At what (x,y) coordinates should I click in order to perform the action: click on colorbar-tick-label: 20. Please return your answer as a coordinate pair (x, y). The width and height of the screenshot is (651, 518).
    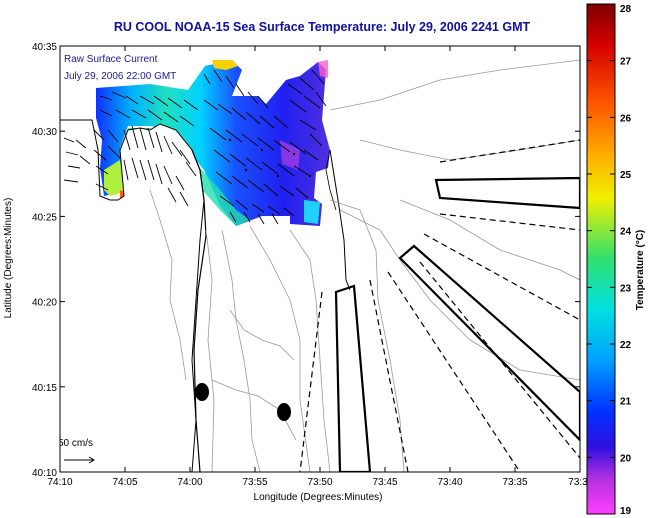
    Looking at the image, I should click on (626, 458).